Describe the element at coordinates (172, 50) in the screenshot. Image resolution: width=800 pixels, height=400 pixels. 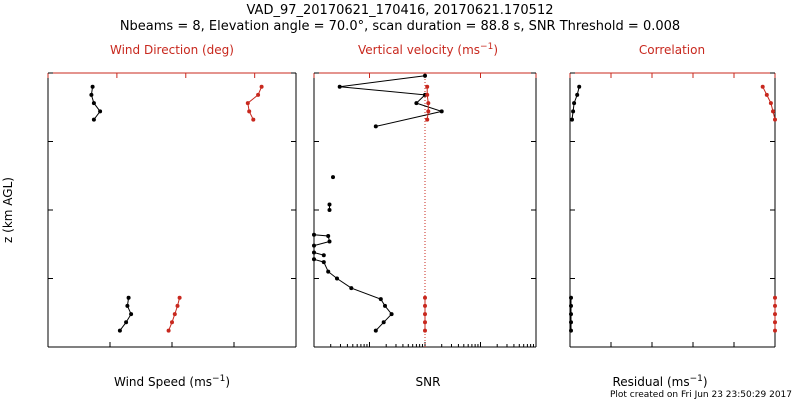
I see `wind-direction-axis-label: Wind Direction (deg)` at that location.